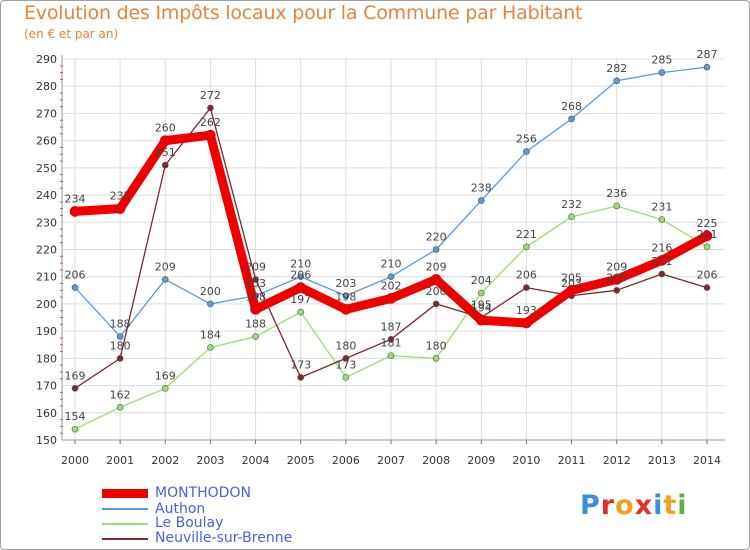 The width and height of the screenshot is (750, 550). I want to click on y-tick-label-210: 210, so click(46, 277).